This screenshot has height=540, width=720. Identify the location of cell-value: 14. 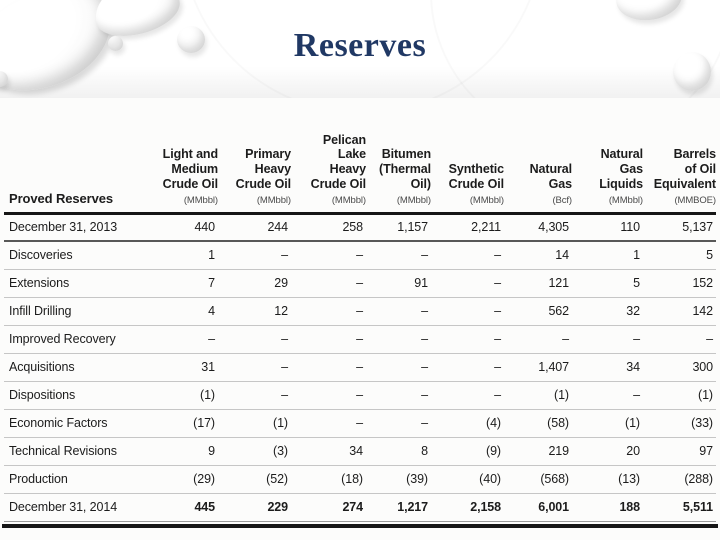
(562, 255).